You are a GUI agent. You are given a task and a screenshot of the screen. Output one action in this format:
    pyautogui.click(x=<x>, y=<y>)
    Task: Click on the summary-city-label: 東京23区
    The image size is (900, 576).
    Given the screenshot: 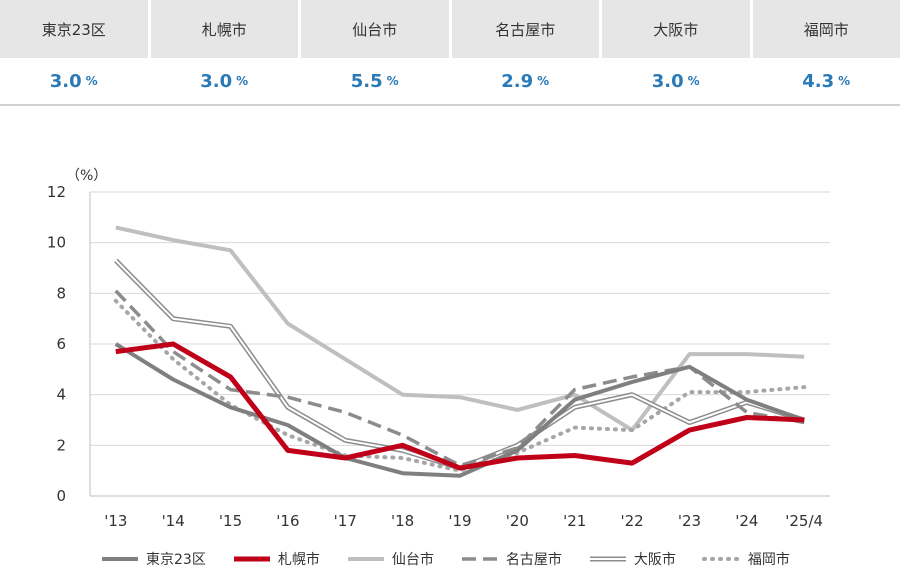 What is the action you would take?
    pyautogui.click(x=74, y=29)
    